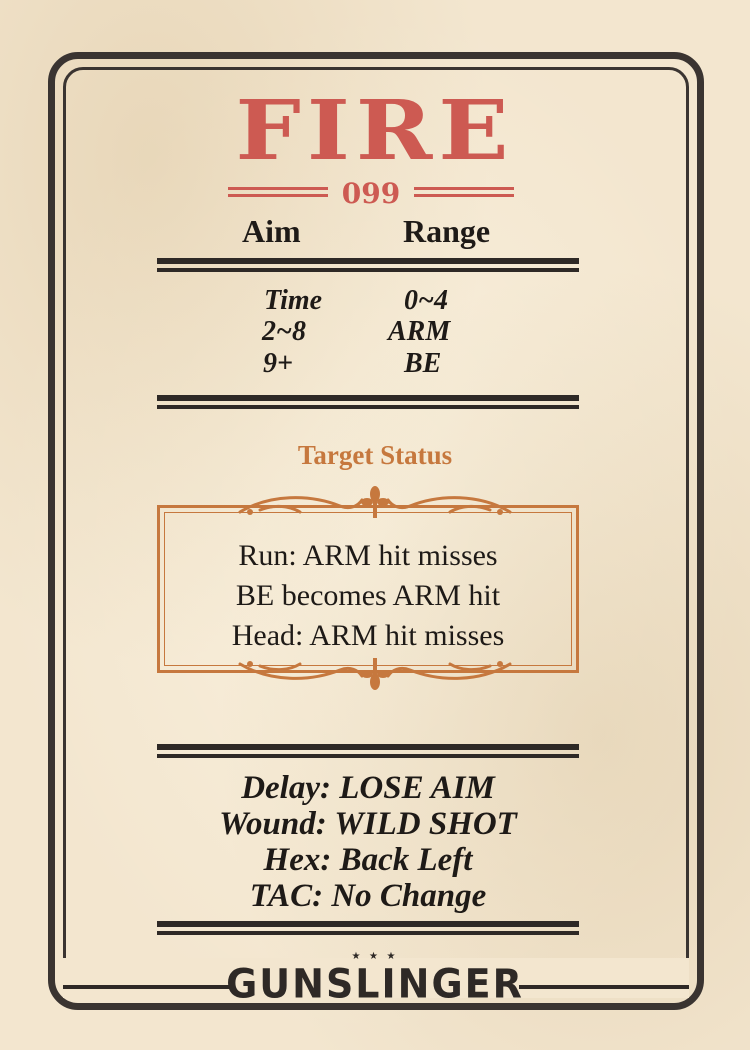  I want to click on range-value-cell: ARM, so click(419, 331).